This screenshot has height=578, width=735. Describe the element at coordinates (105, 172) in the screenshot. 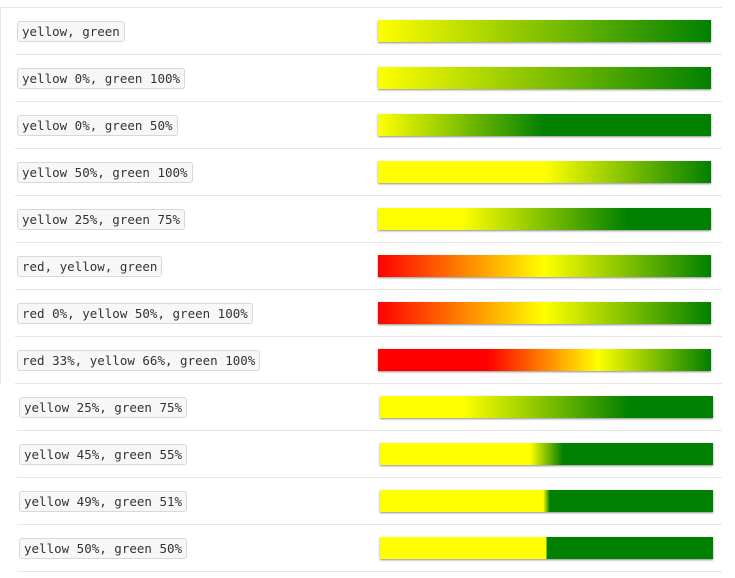

I see `gradient-label: yellow 50%, green 100%` at that location.